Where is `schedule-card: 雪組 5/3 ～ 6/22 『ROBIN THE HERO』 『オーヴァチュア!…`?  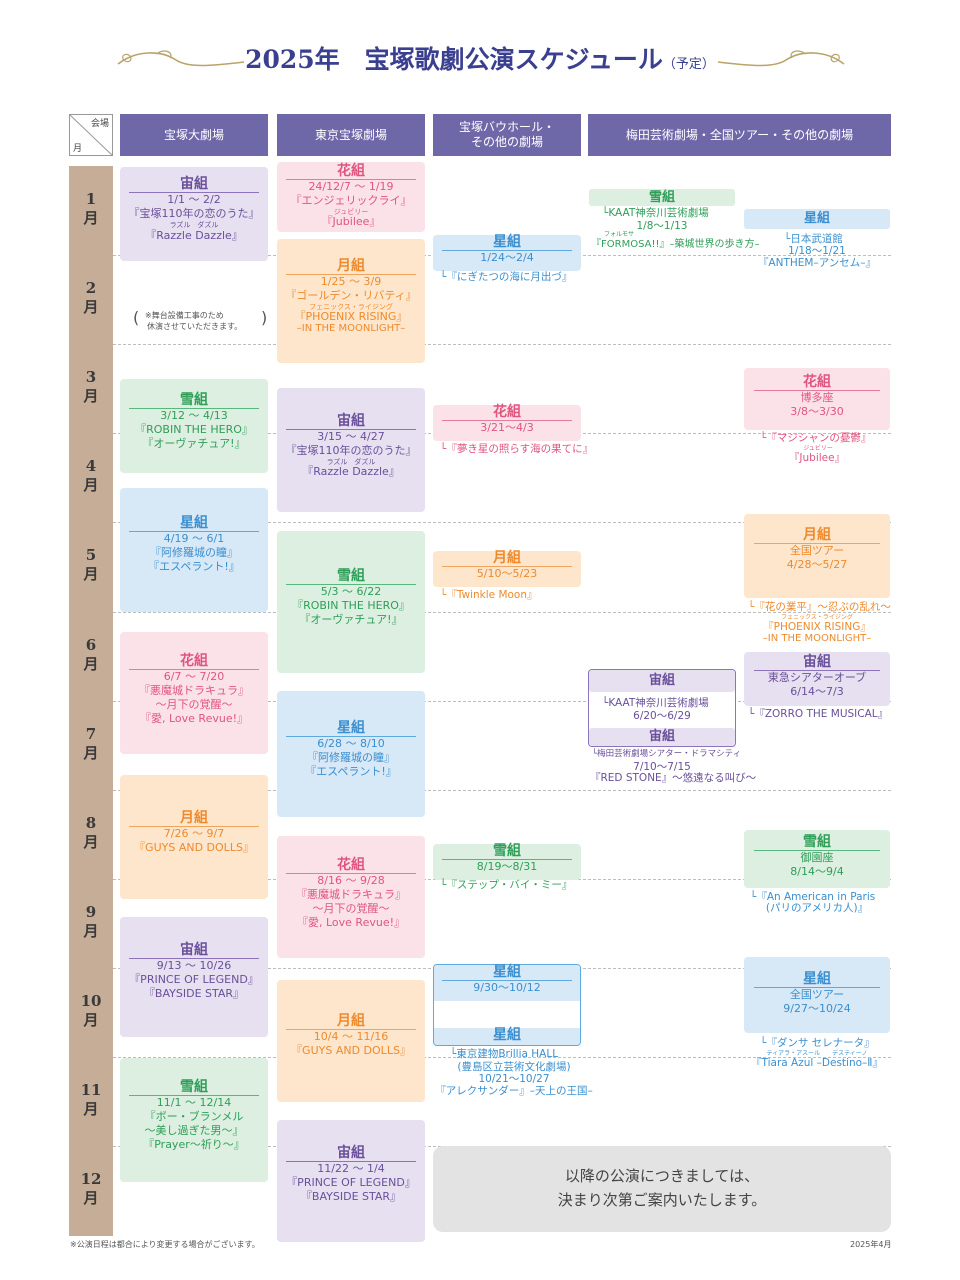
schedule-card: 雪組 5/3 ～ 6/22 『ROBIN THE HERO』 『オーヴァチュア!… is located at coordinates (351, 602).